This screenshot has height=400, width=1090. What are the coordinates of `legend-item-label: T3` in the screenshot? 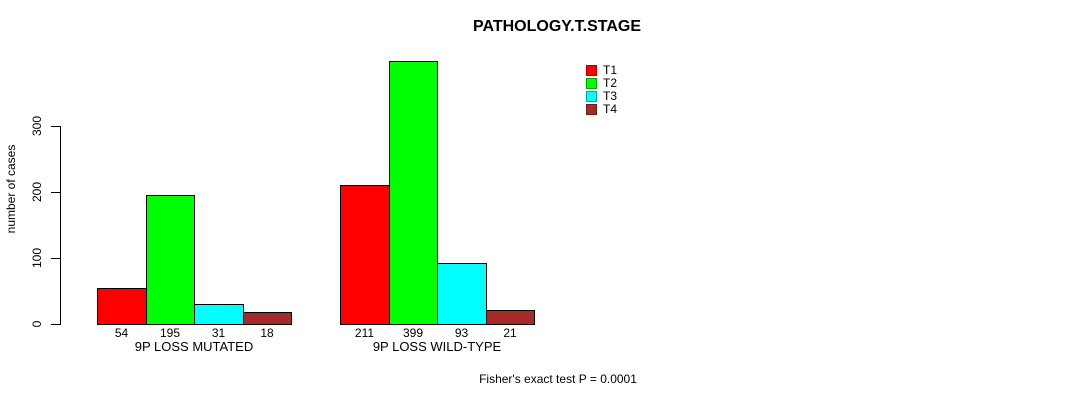 It's located at (610, 96).